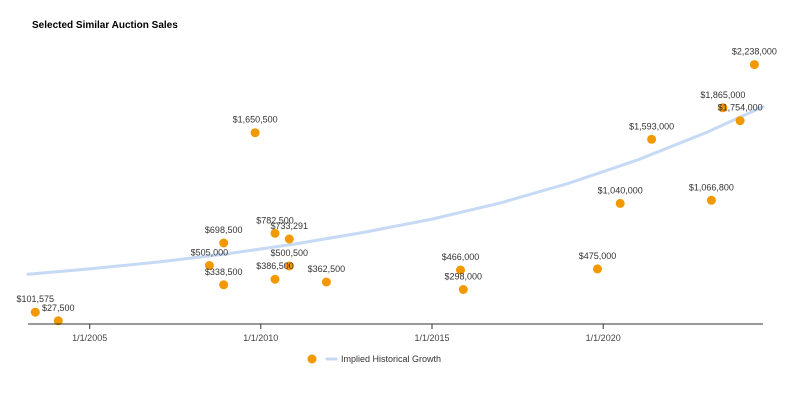 Image resolution: width=792 pixels, height=401 pixels. I want to click on data-label: $733,291, so click(290, 226).